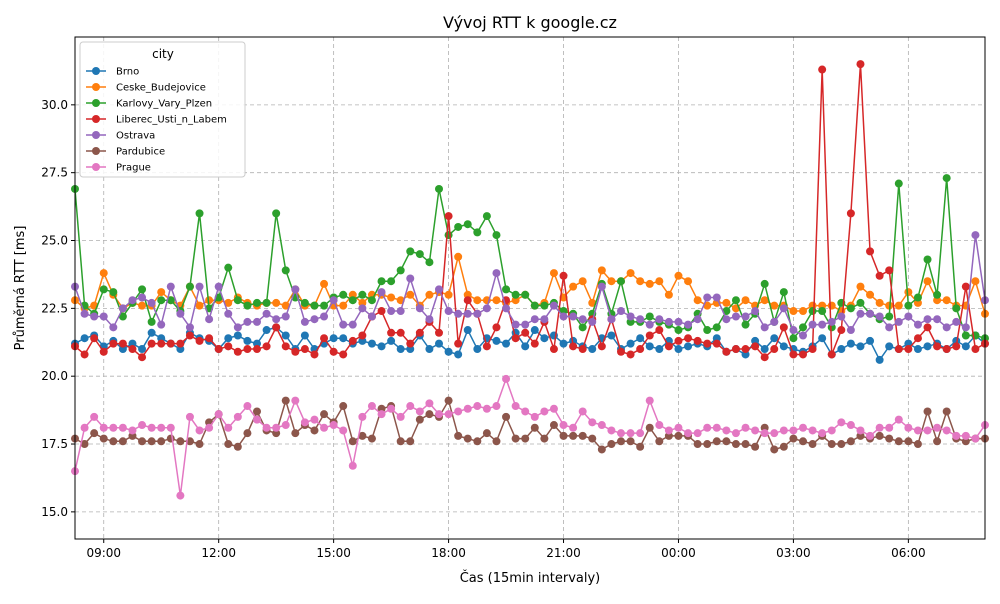  Describe the element at coordinates (563, 553) in the screenshot. I see `x-tick-label: 21:00` at that location.